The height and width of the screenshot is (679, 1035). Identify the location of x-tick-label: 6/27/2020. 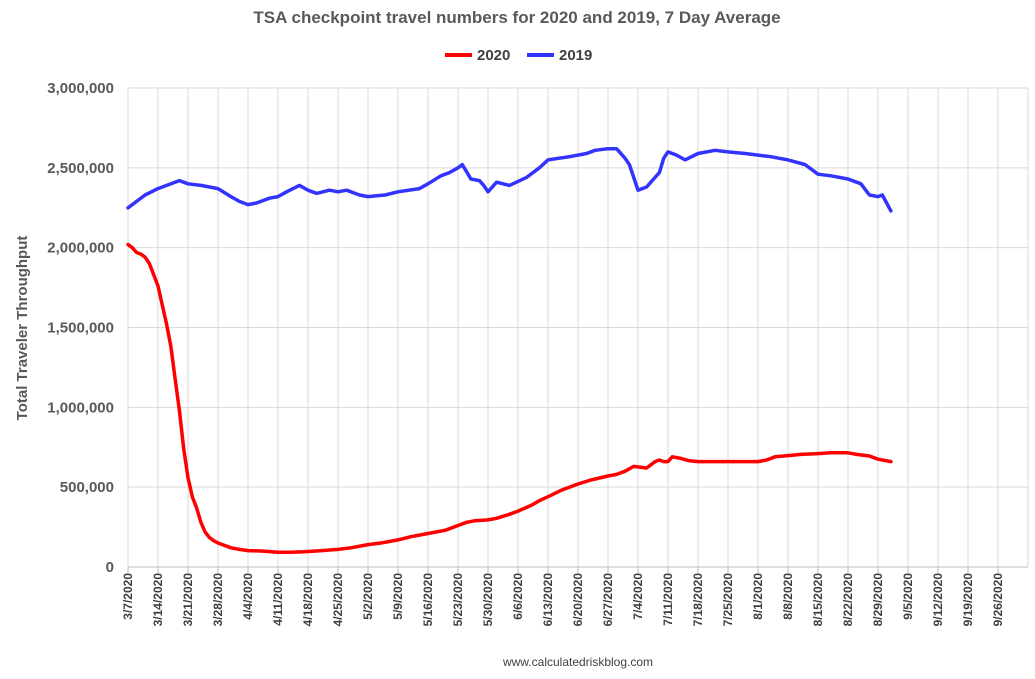
(608, 600).